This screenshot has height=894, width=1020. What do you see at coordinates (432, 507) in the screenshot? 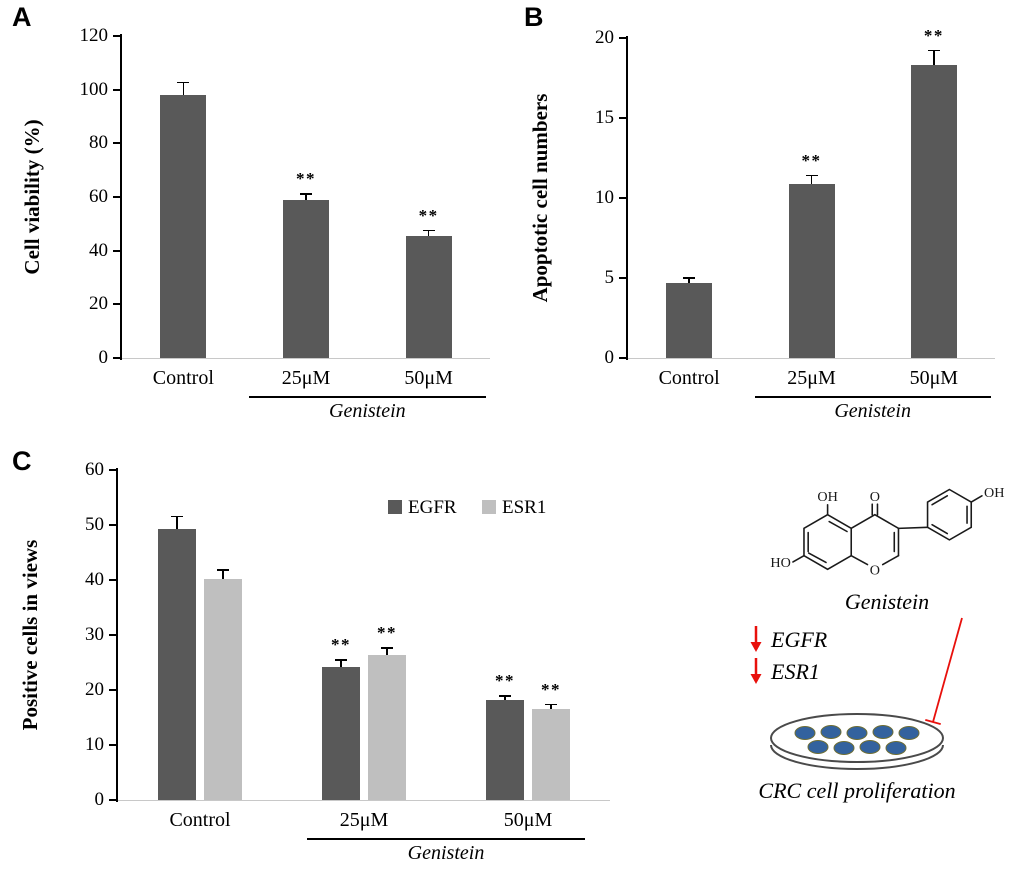
I see `legend-label: EGFR` at bounding box center [432, 507].